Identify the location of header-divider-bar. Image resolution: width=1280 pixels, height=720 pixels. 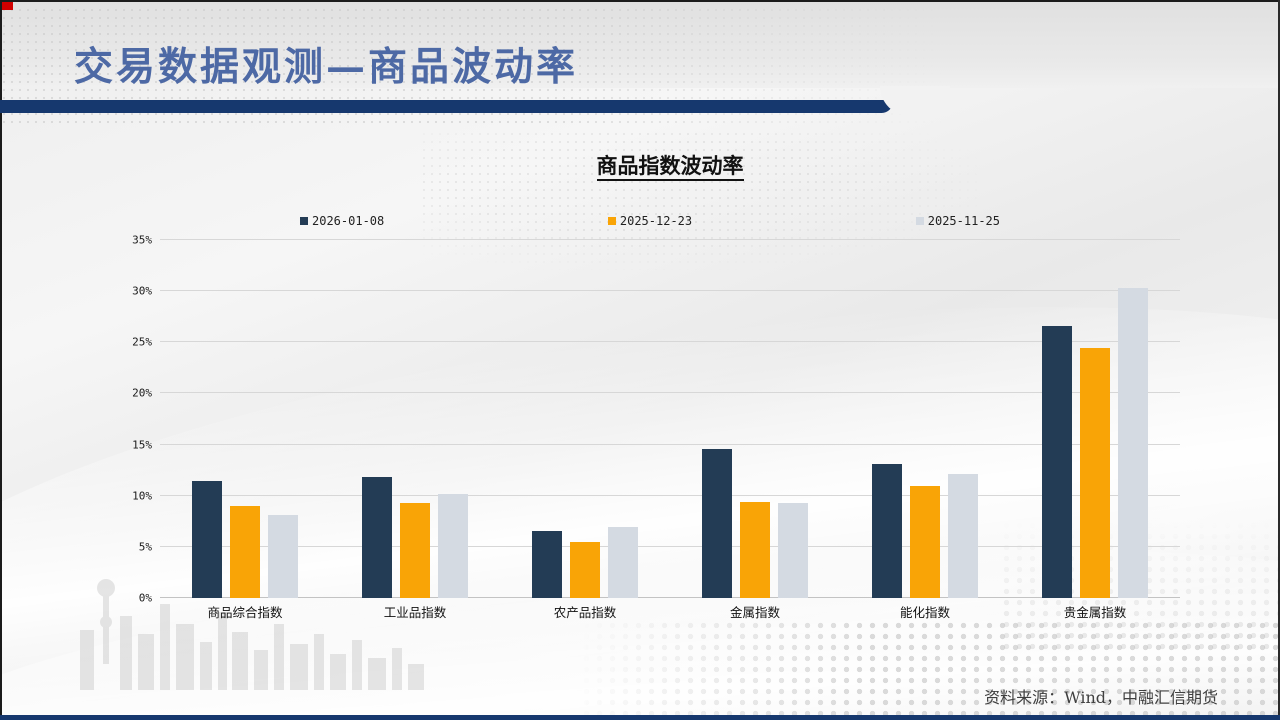
(446, 106).